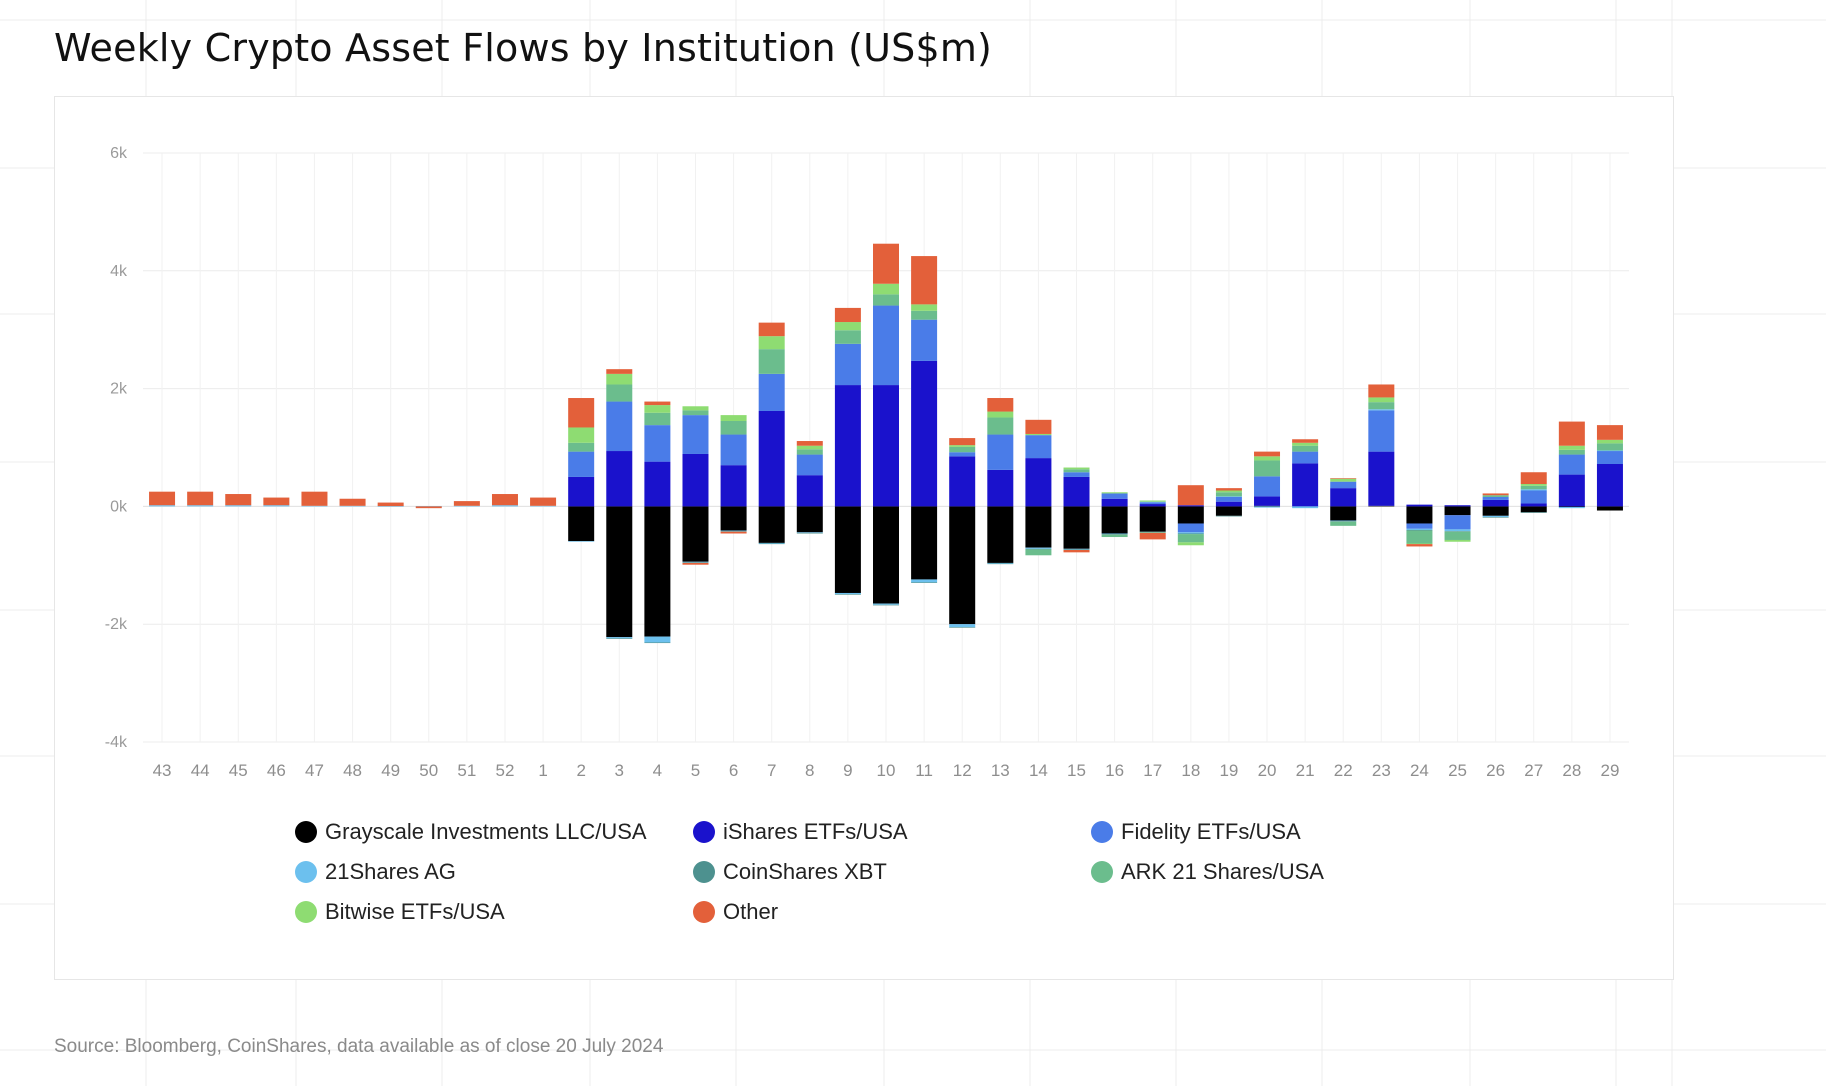  What do you see at coordinates (892, 872) in the screenshot?
I see `legend-item-coinshares: CoinShares XBT` at bounding box center [892, 872].